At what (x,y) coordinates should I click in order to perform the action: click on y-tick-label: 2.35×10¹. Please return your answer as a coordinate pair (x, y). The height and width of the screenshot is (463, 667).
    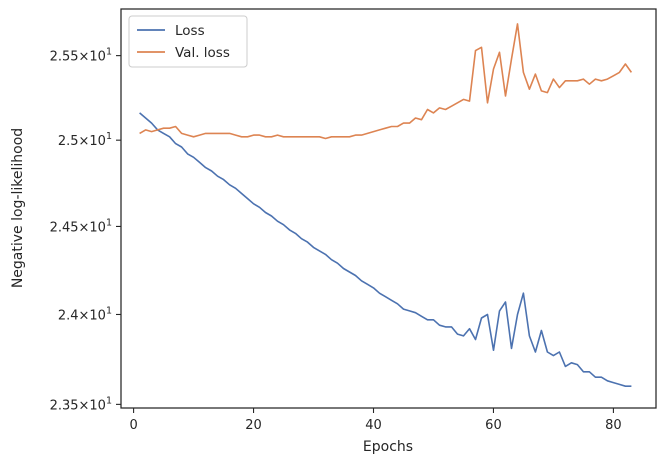
    Looking at the image, I should click on (81, 404).